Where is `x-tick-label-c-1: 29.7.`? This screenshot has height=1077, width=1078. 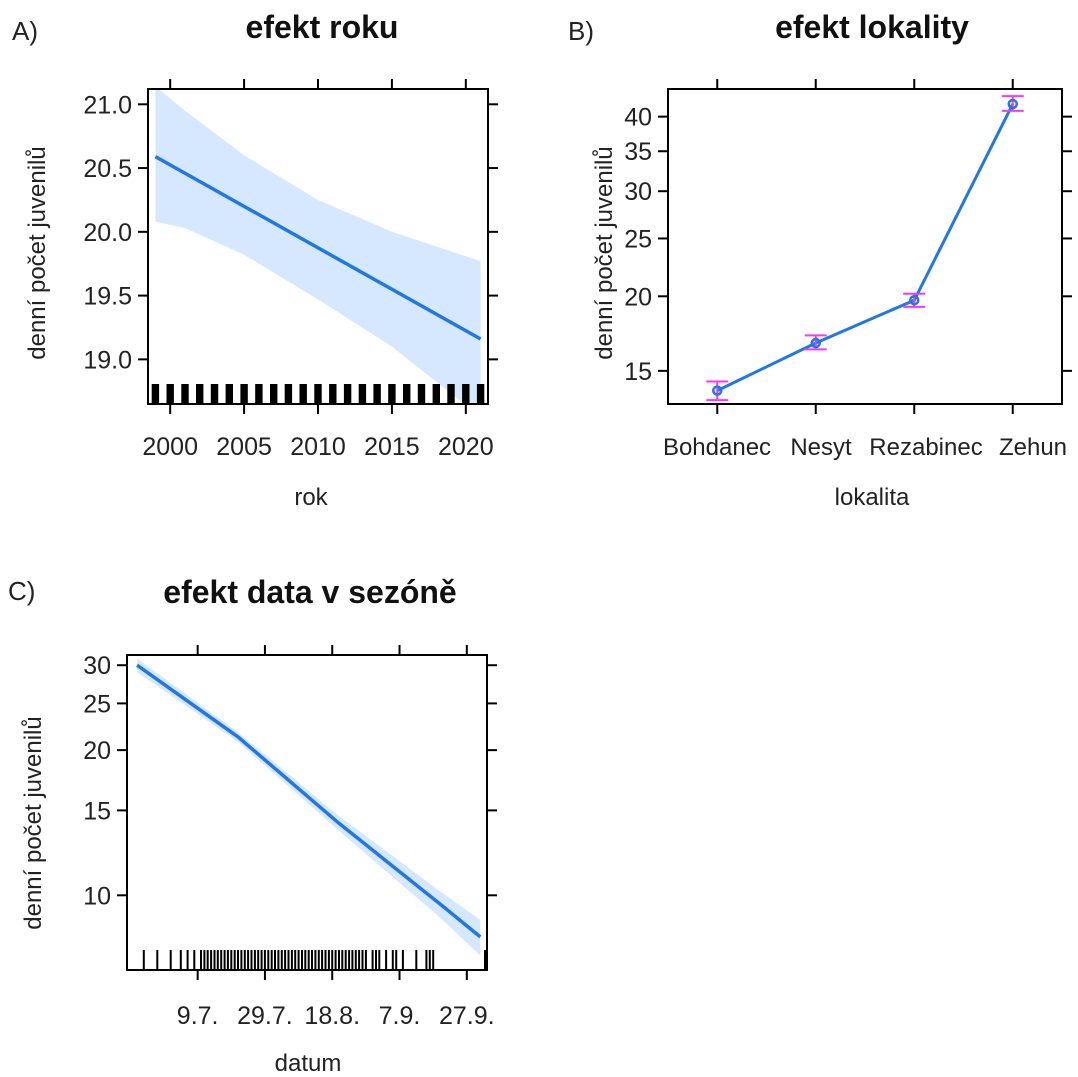 x-tick-label-c-1: 29.7. is located at coordinates (265, 1016).